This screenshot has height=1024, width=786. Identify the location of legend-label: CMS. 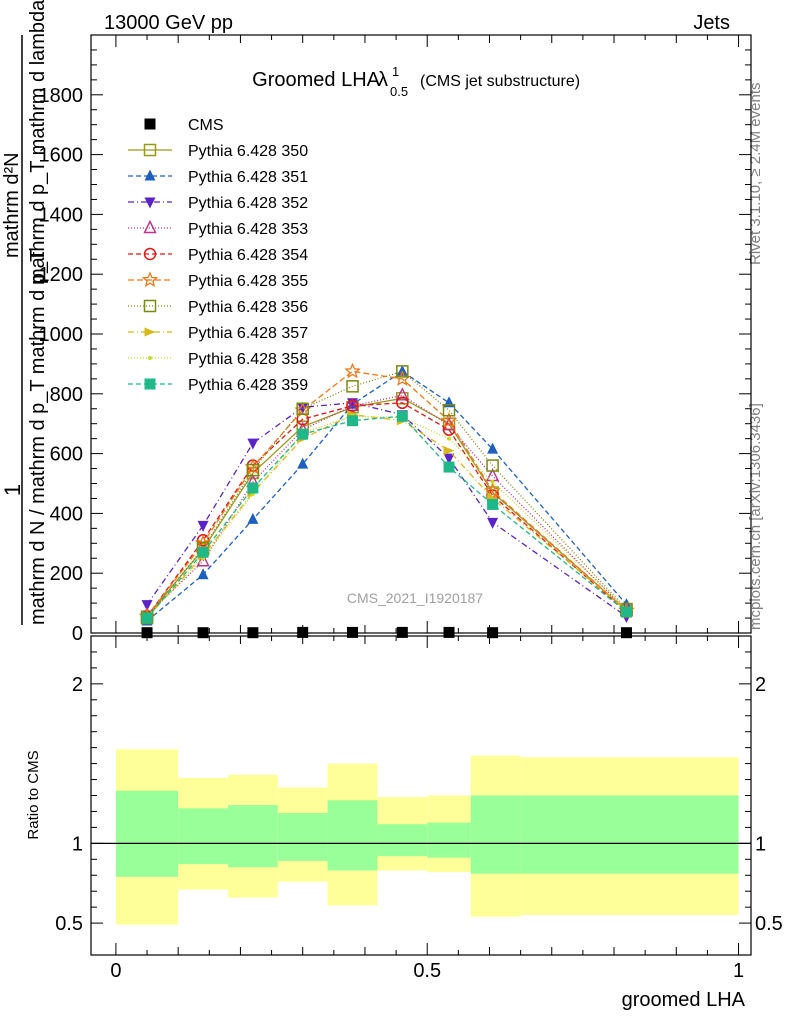
(206, 125).